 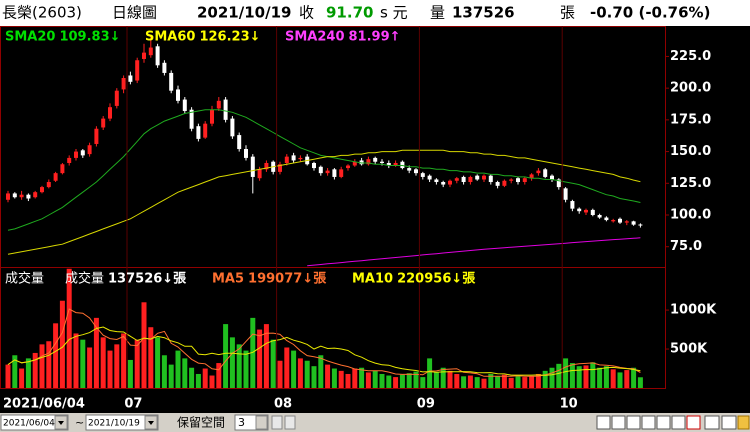 What do you see at coordinates (261, 422) in the screenshot?
I see `spinner` at bounding box center [261, 422].